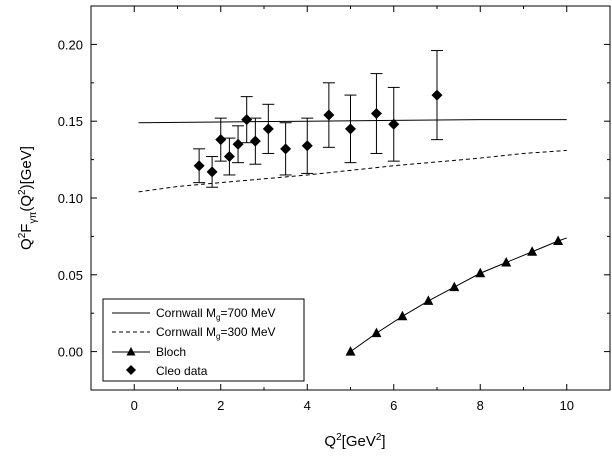 Image resolution: width=612 pixels, height=458 pixels. I want to click on series-cornwall-300-line, so click(352, 171).